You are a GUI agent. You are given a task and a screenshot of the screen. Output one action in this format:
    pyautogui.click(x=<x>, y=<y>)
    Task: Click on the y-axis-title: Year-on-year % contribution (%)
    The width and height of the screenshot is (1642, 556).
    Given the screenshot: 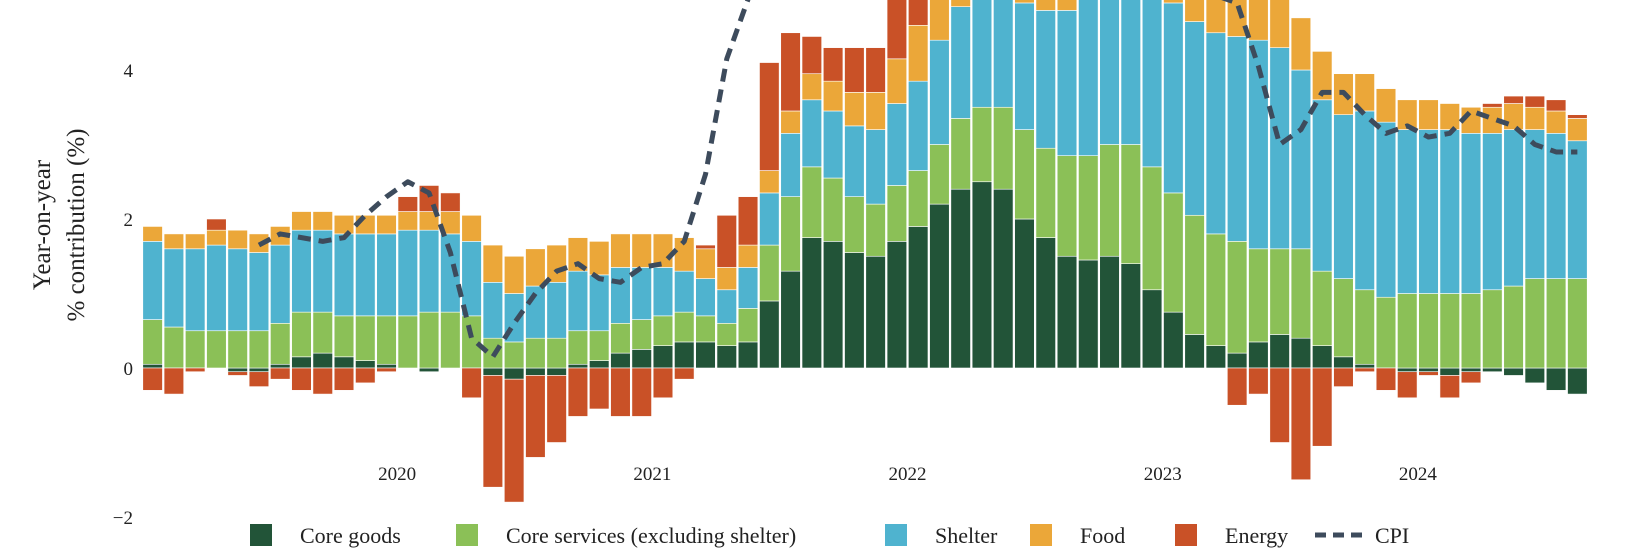 What is the action you would take?
    pyautogui.click(x=59, y=224)
    